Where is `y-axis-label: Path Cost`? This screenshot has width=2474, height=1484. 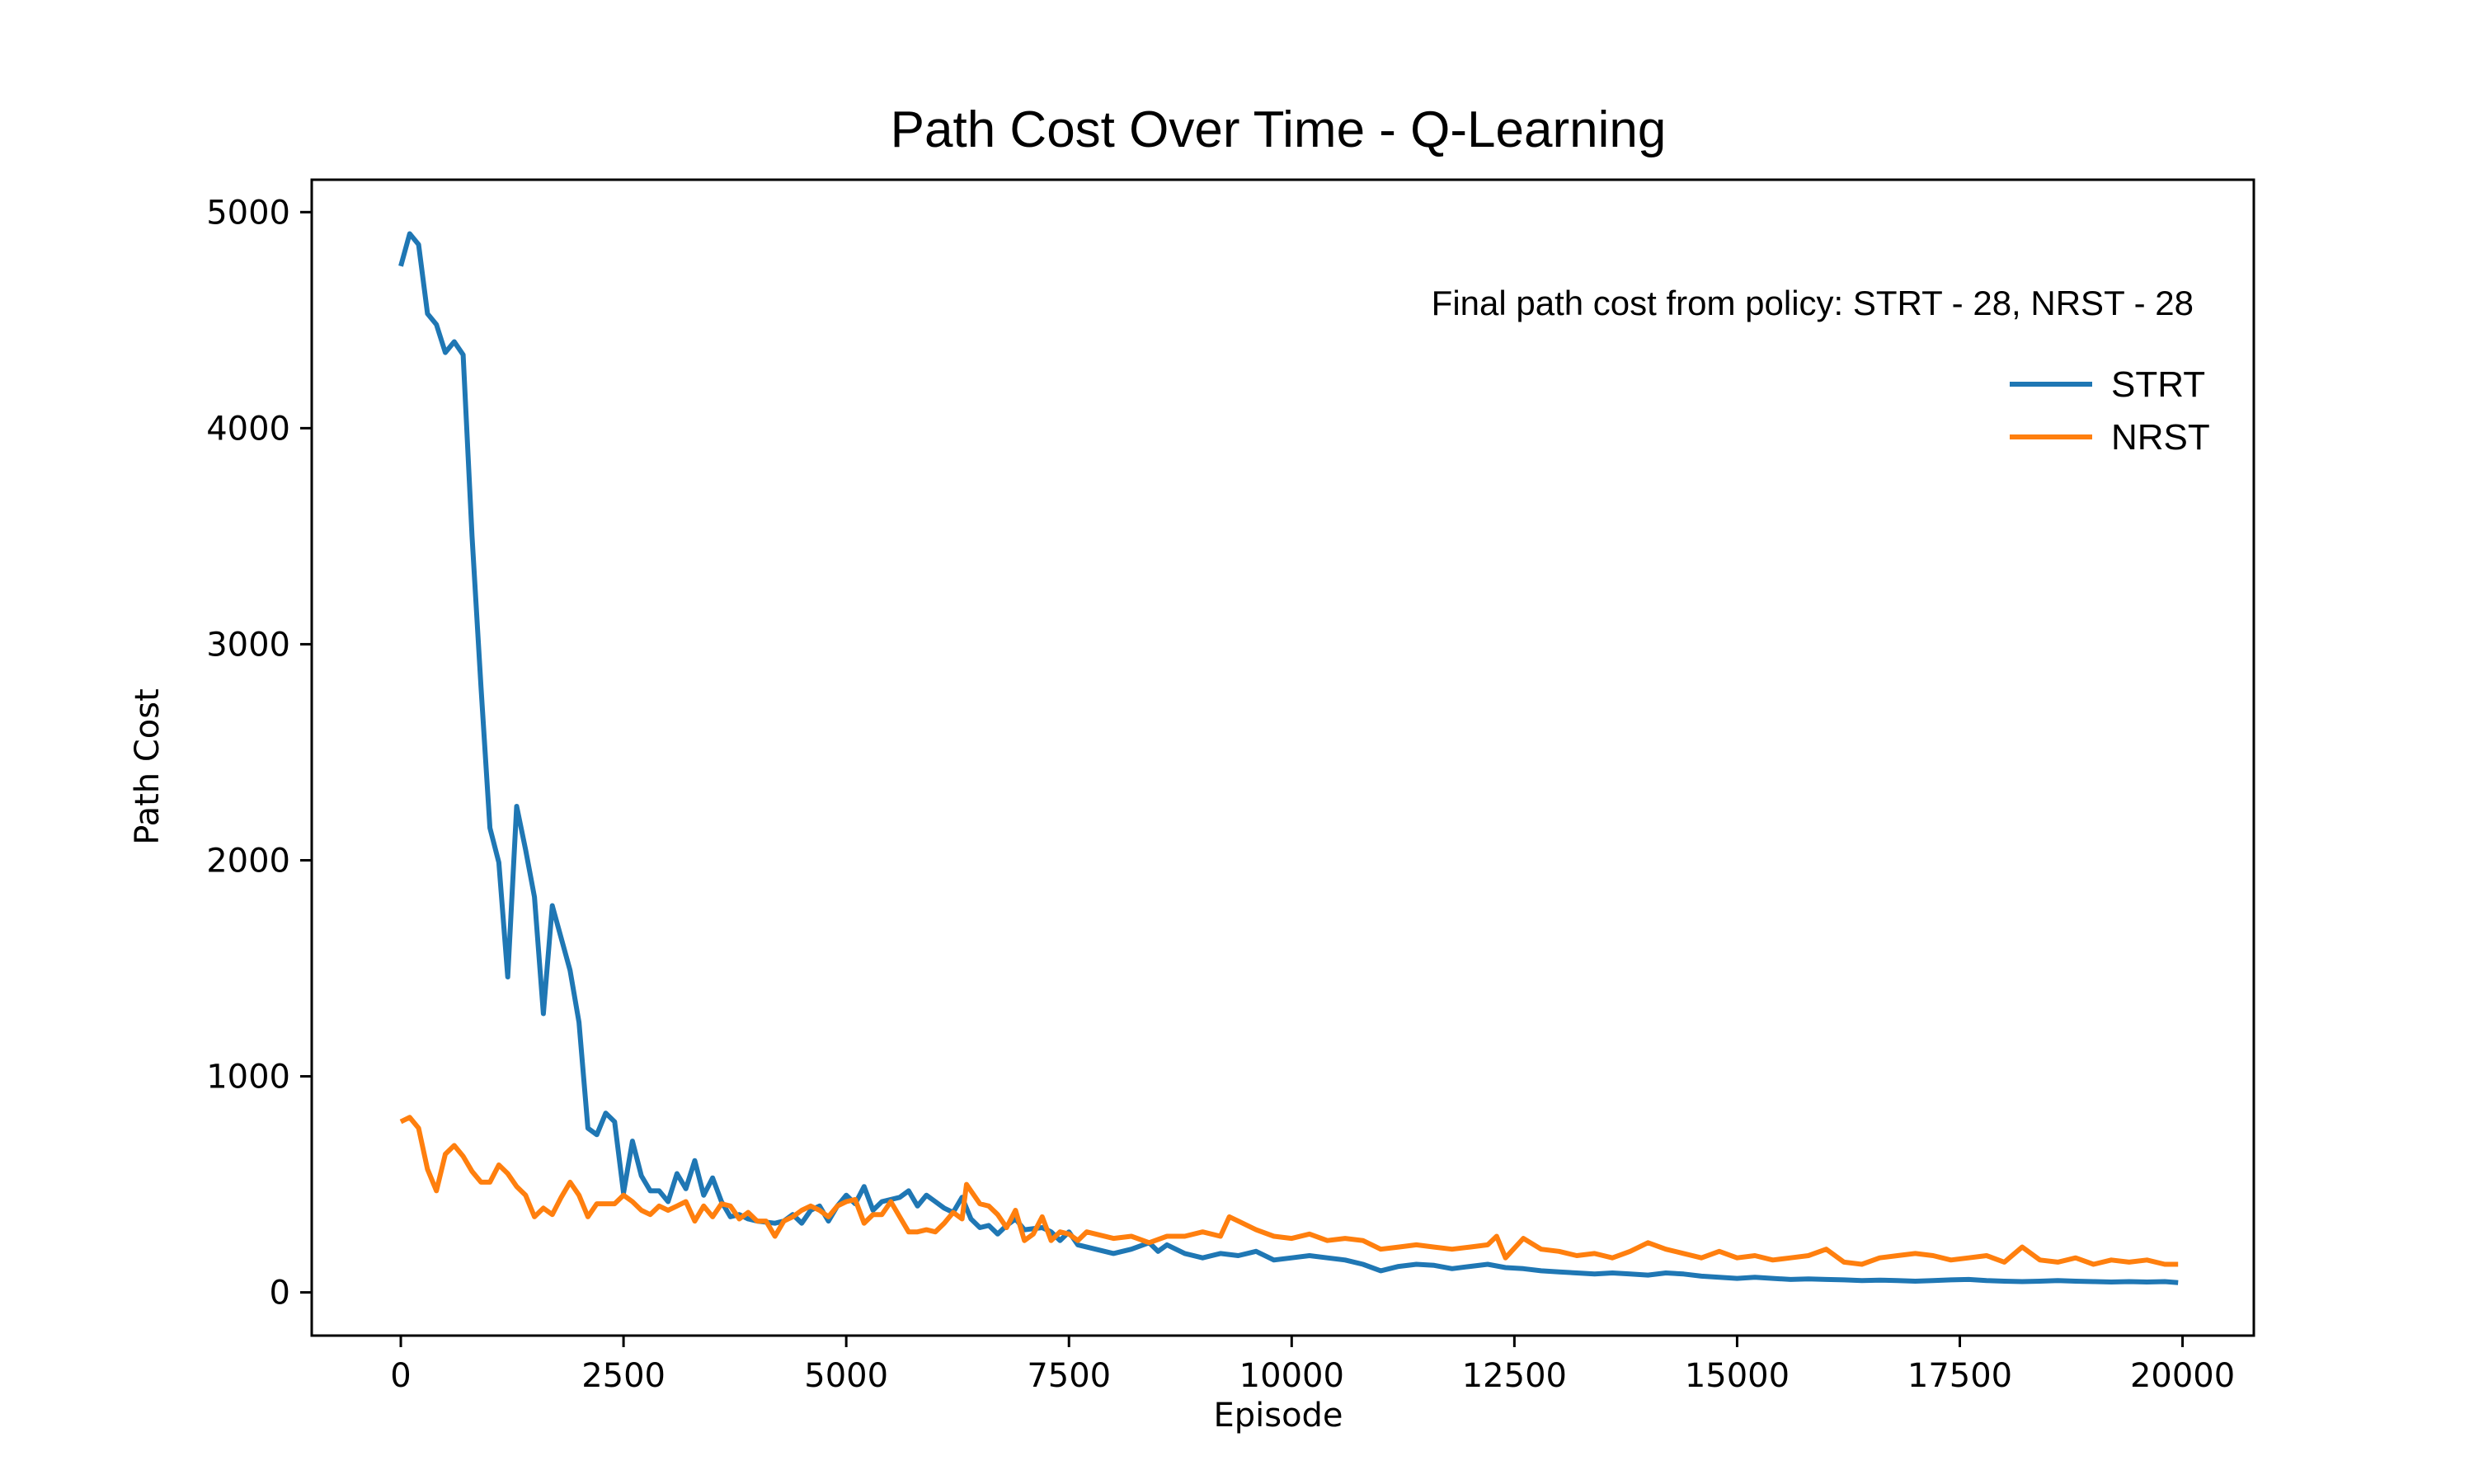
y-axis-label: Path Cost is located at coordinates (148, 766).